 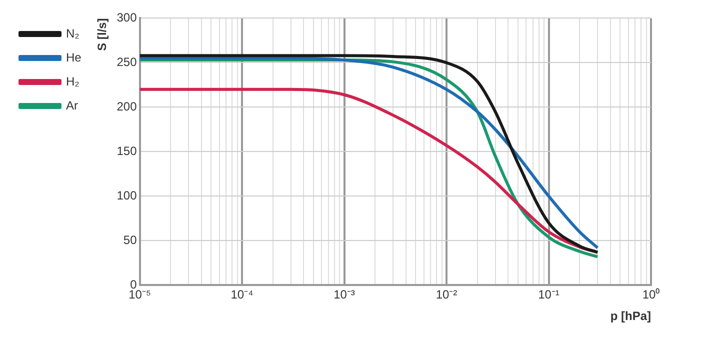 I want to click on legend-label: Ar, so click(x=72, y=105).